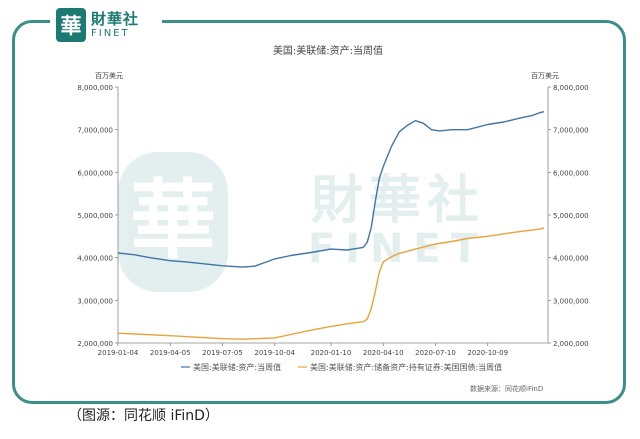  I want to click on right-tick-label: 8,000,000, so click(571, 88).